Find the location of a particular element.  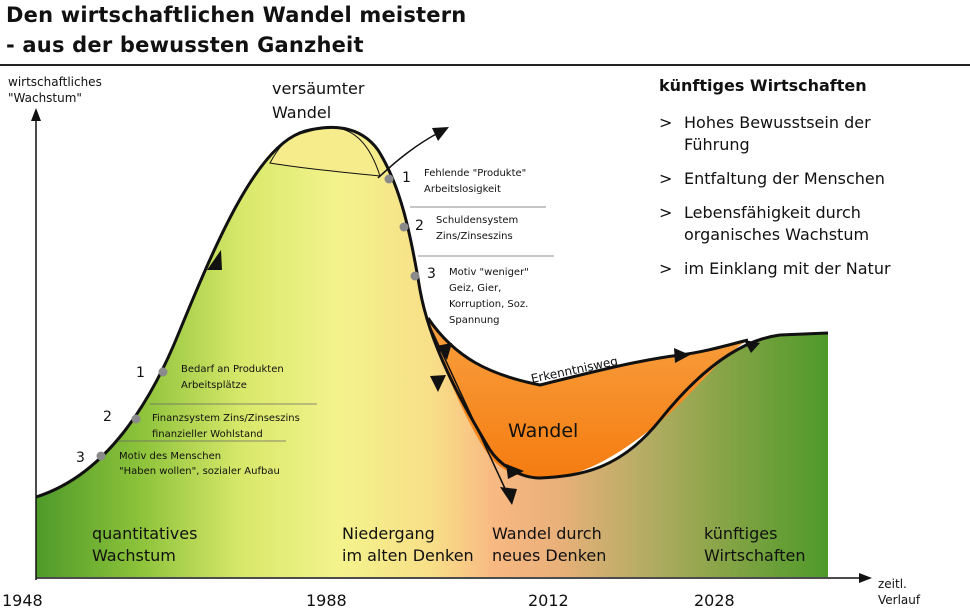

decline-text-3-line3: Korruption, Soz. is located at coordinates (488, 304).